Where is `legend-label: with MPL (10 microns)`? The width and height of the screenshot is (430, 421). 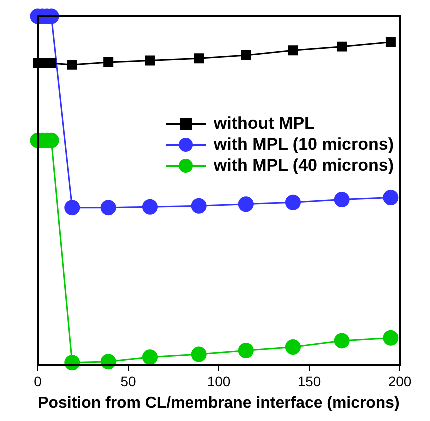 legend-label: with MPL (10 microns) is located at coordinates (304, 144).